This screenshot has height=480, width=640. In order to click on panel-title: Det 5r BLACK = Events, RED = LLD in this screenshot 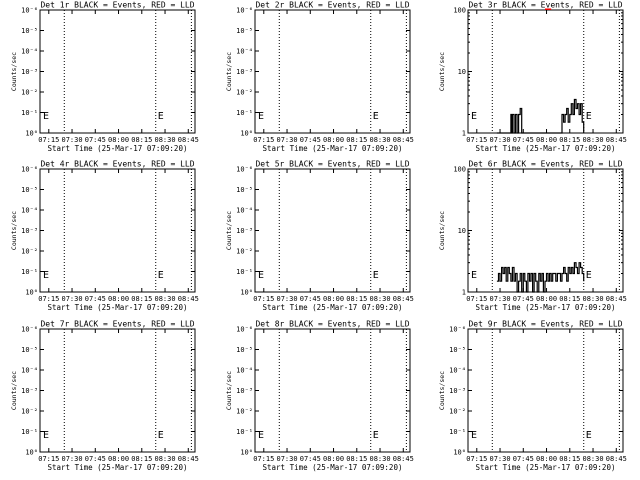, I will do `click(332, 164)`.